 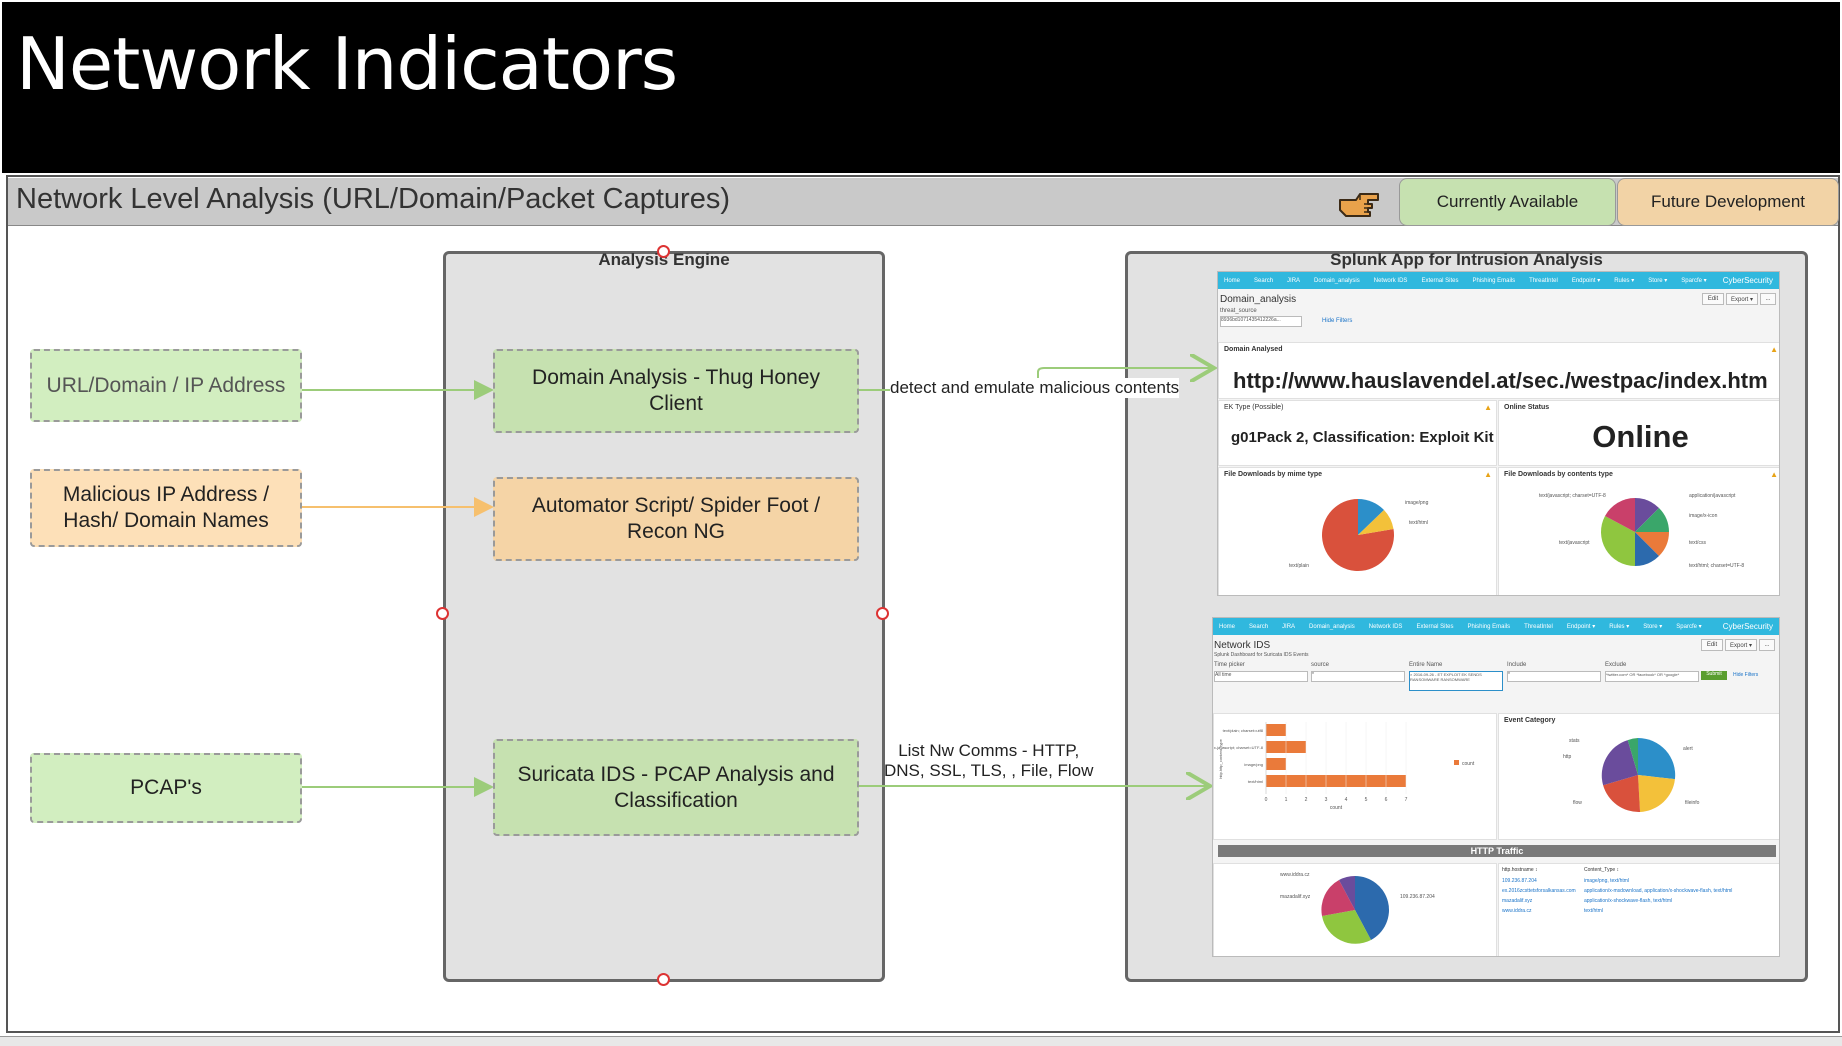 I want to click on table-header-content-type: Content_Type ↕, so click(x=1602, y=870).